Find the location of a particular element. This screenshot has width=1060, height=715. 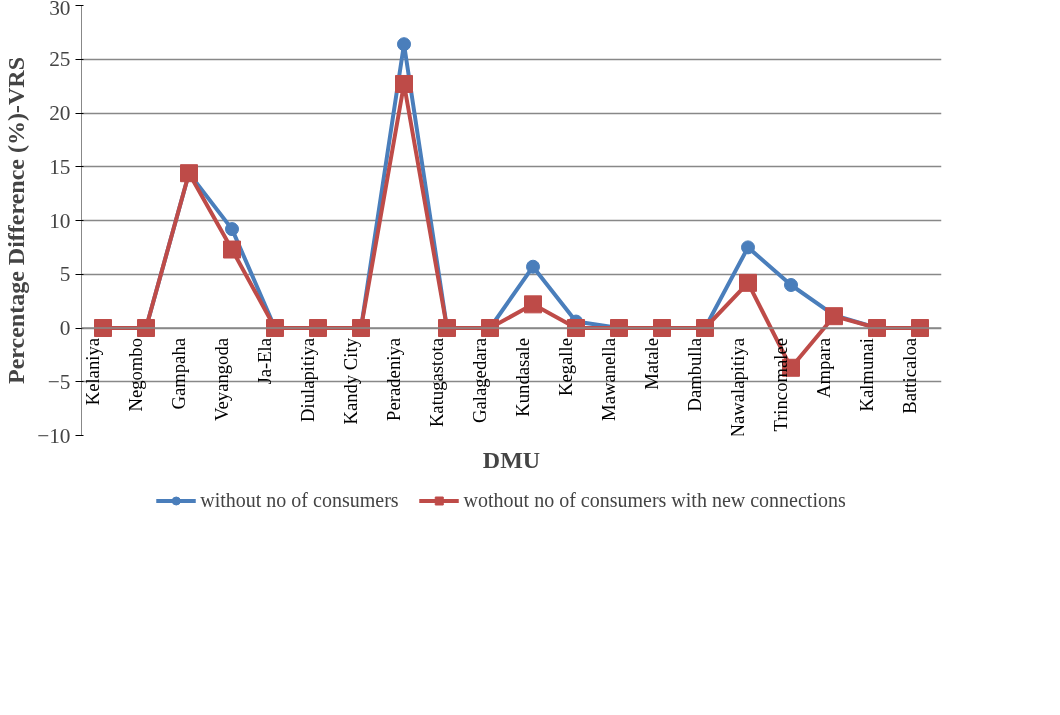

x-tick-label: Veyangoda is located at coordinates (221, 379).